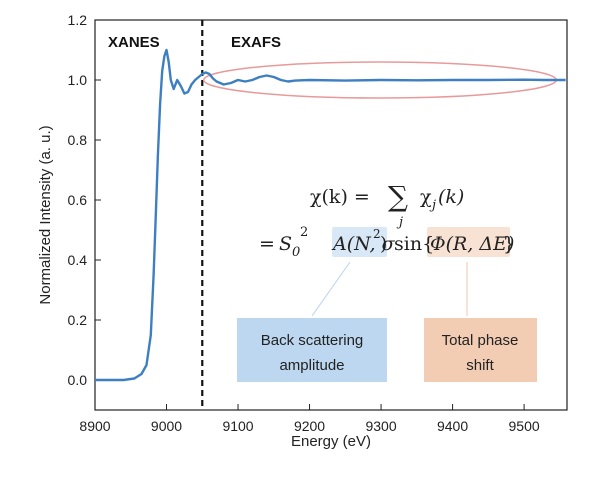 Image resolution: width=605 pixels, height=479 pixels. Describe the element at coordinates (237, 426) in the screenshot. I see `x-tick-label: 9100` at that location.